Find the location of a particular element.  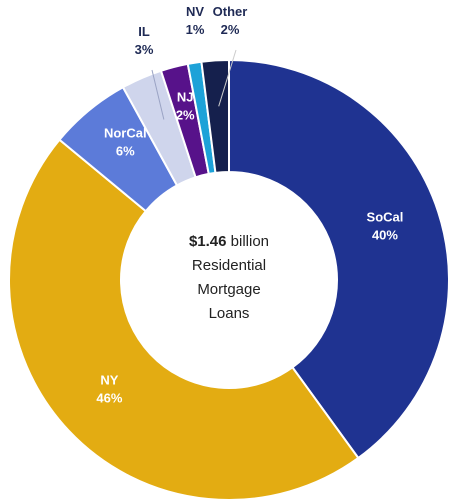

center-line-3: Mortgage is located at coordinates (228, 289).